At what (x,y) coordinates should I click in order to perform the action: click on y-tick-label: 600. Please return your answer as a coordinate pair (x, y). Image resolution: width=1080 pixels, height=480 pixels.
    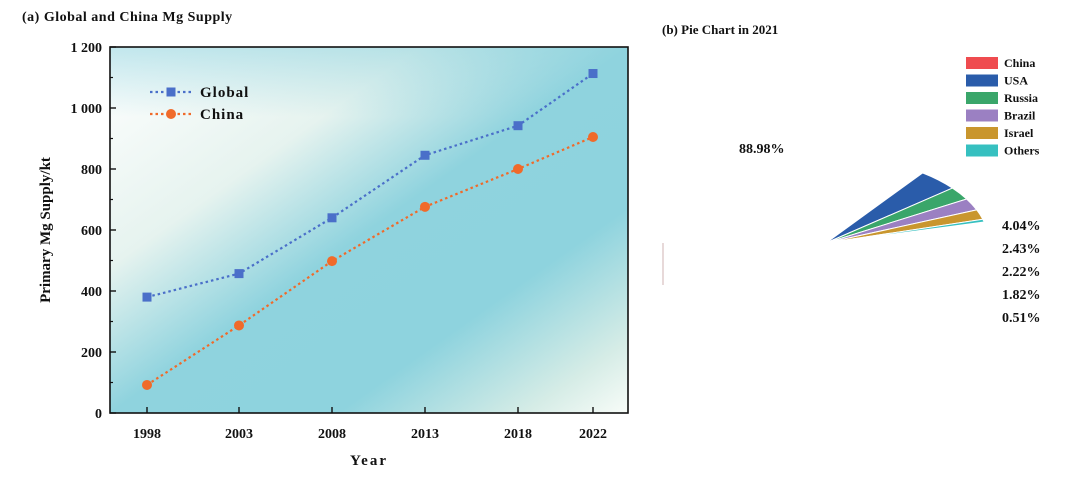
    Looking at the image, I should click on (91, 231).